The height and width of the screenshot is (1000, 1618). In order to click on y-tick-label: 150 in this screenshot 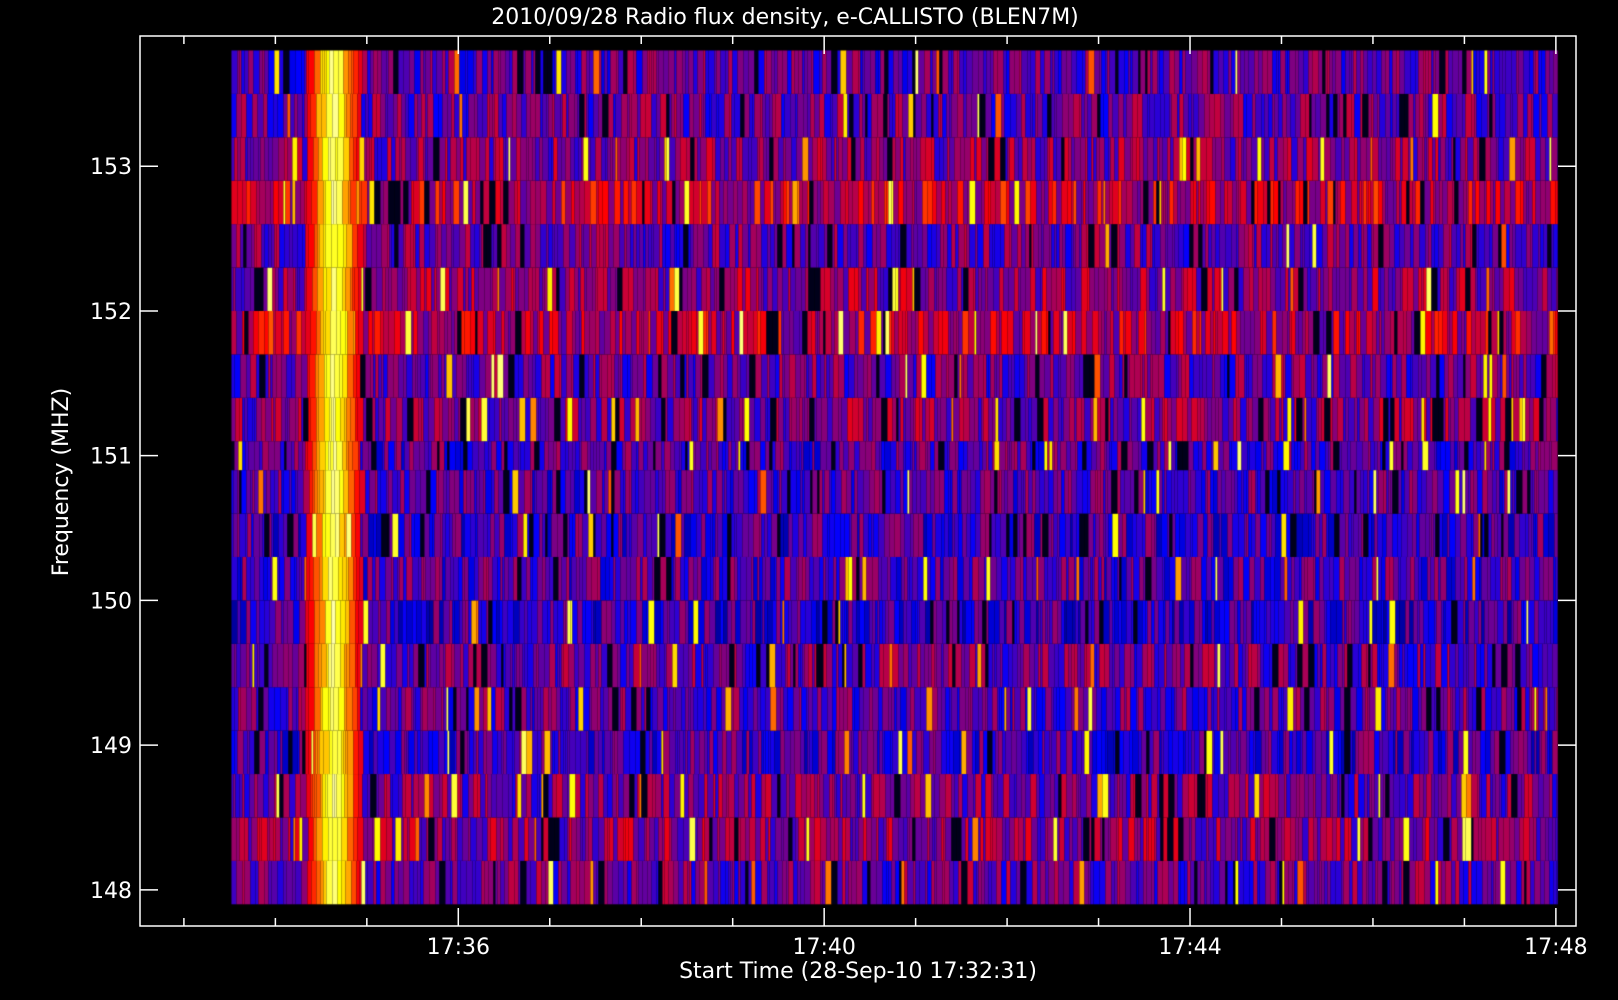, I will do `click(111, 601)`.